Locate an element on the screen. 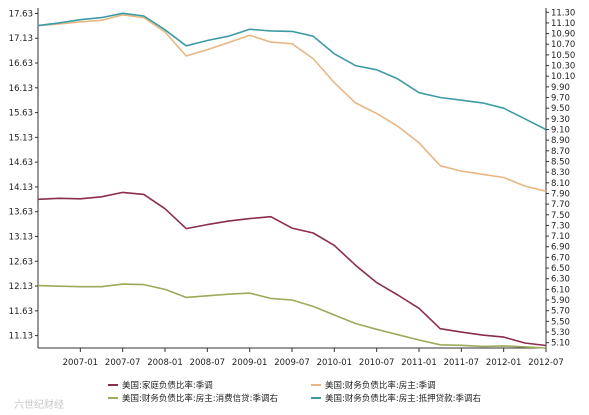 This screenshot has width=589, height=415. left-tick-label: 16.13 is located at coordinates (21, 89).